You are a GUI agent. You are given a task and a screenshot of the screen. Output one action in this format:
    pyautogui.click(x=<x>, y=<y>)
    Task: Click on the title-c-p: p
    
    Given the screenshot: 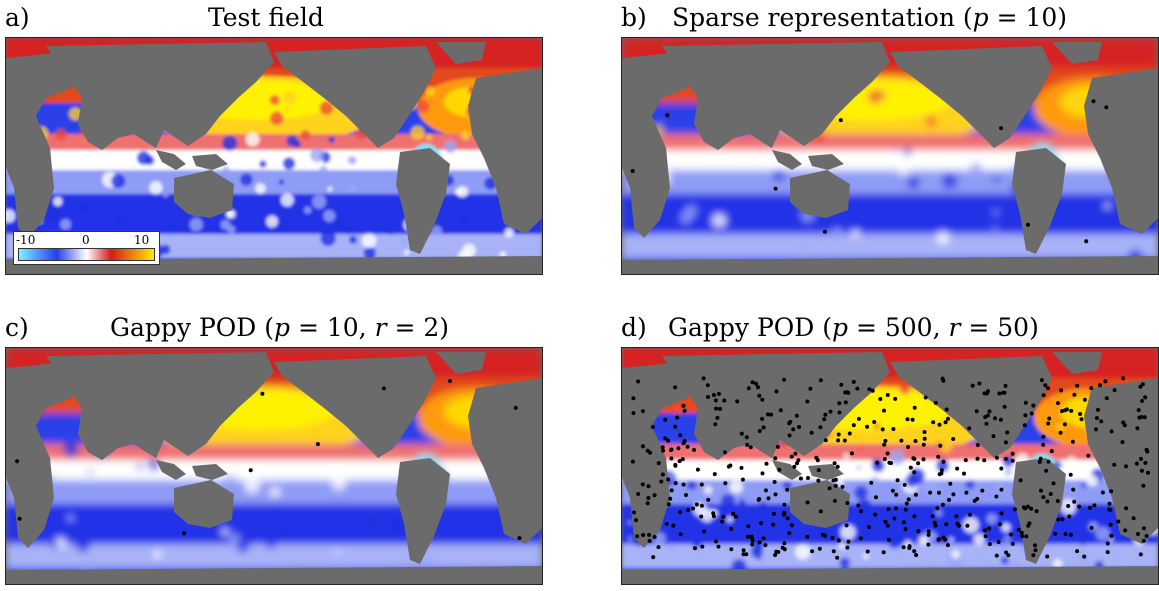 What is the action you would take?
    pyautogui.click(x=282, y=327)
    